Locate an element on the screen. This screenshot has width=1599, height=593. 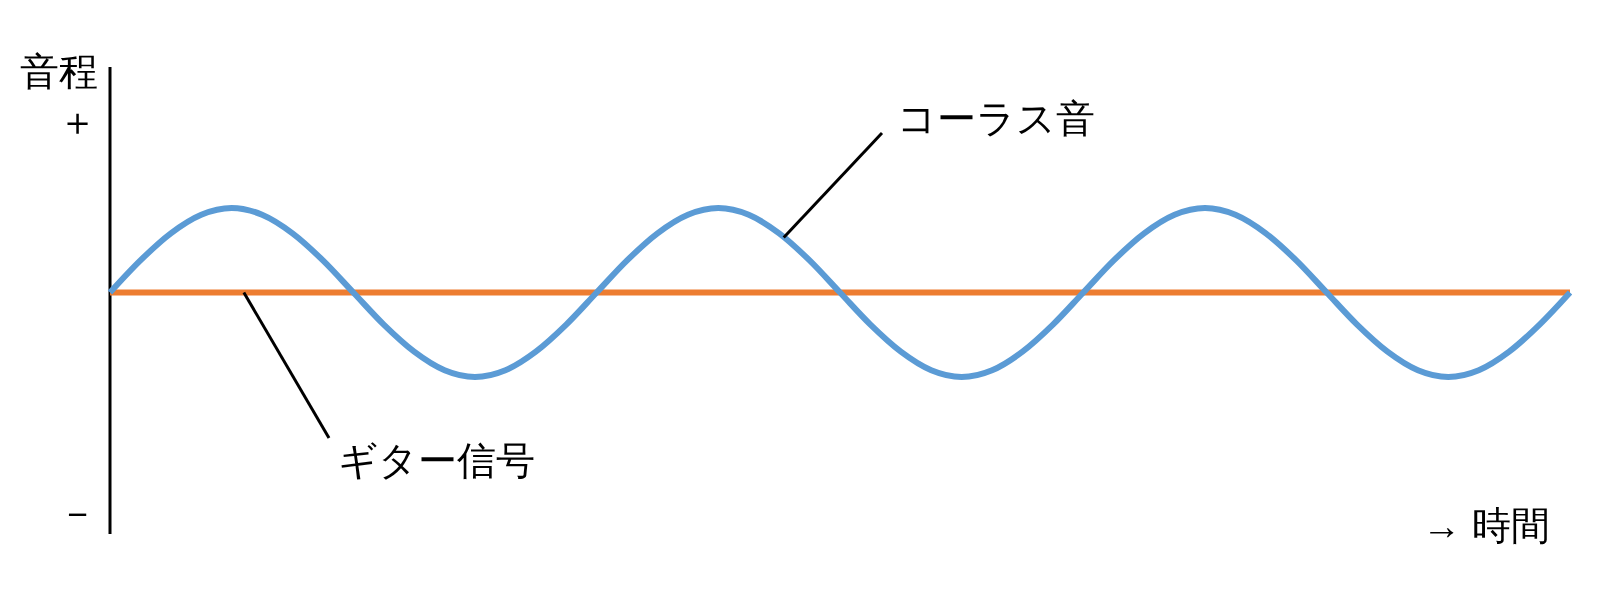
annotation: － is located at coordinates (77, 512).